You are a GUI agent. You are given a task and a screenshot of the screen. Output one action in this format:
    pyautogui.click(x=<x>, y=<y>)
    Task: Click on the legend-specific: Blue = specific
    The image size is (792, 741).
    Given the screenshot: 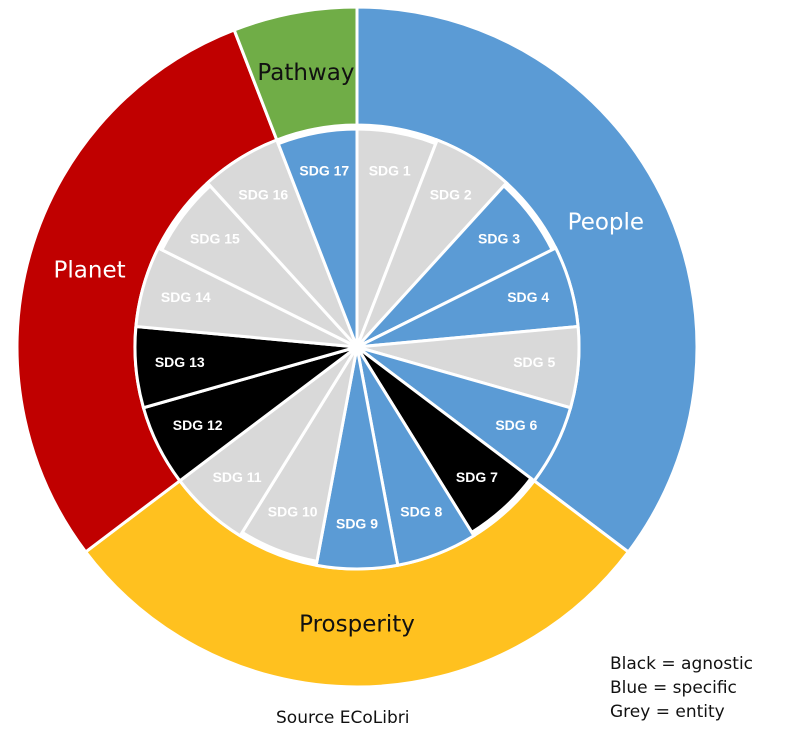 What is the action you would take?
    pyautogui.click(x=673, y=688)
    